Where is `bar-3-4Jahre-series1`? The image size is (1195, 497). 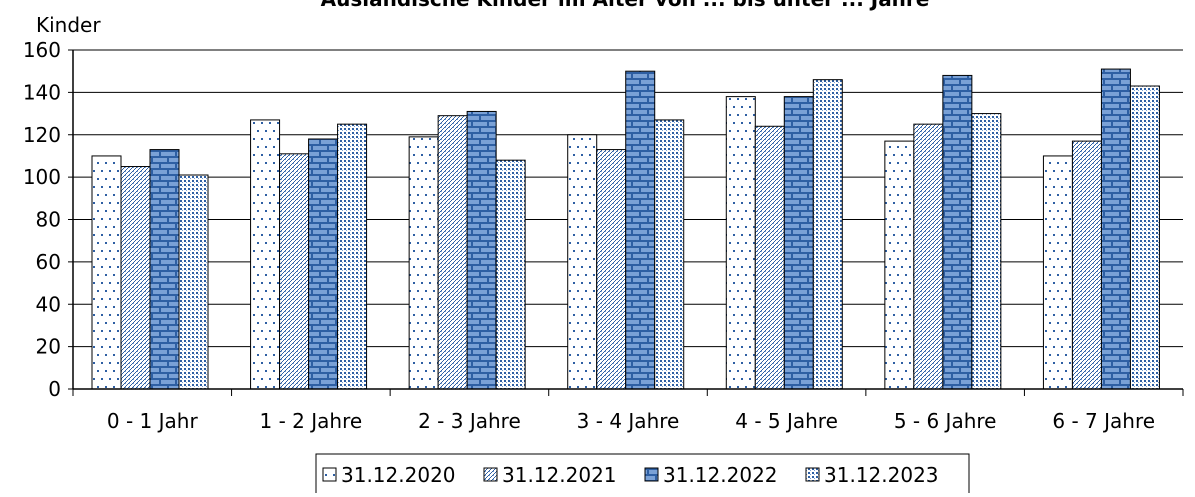 bar-3-4Jahre-series1 is located at coordinates (582, 262).